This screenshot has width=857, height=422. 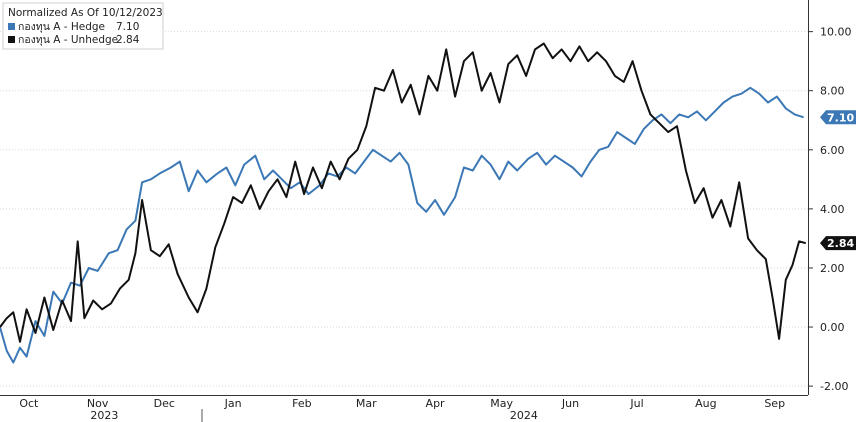 What do you see at coordinates (832, 91) in the screenshot?
I see `y-tick-label: 8.00` at bounding box center [832, 91].